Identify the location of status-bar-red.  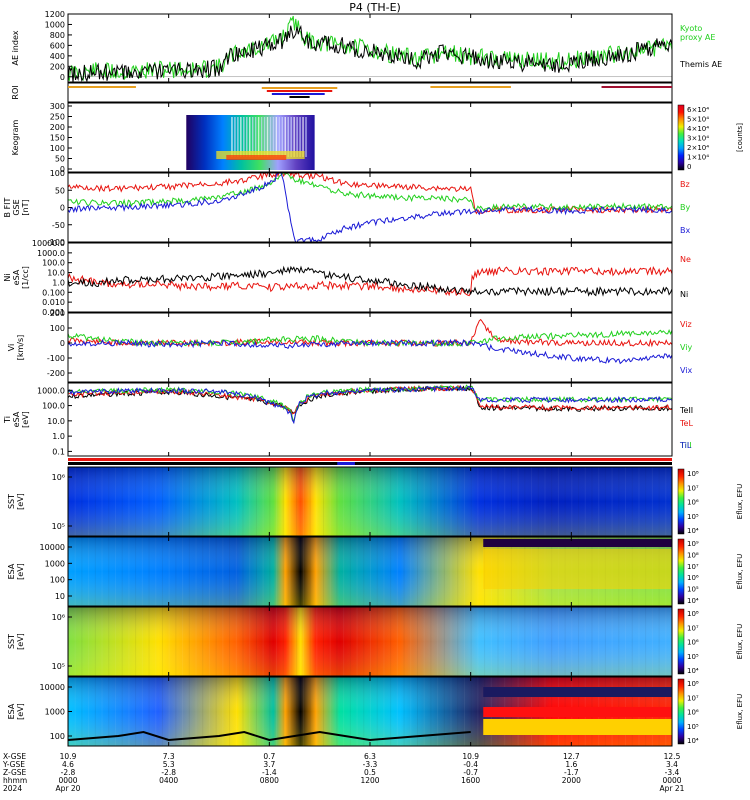
(370, 459).